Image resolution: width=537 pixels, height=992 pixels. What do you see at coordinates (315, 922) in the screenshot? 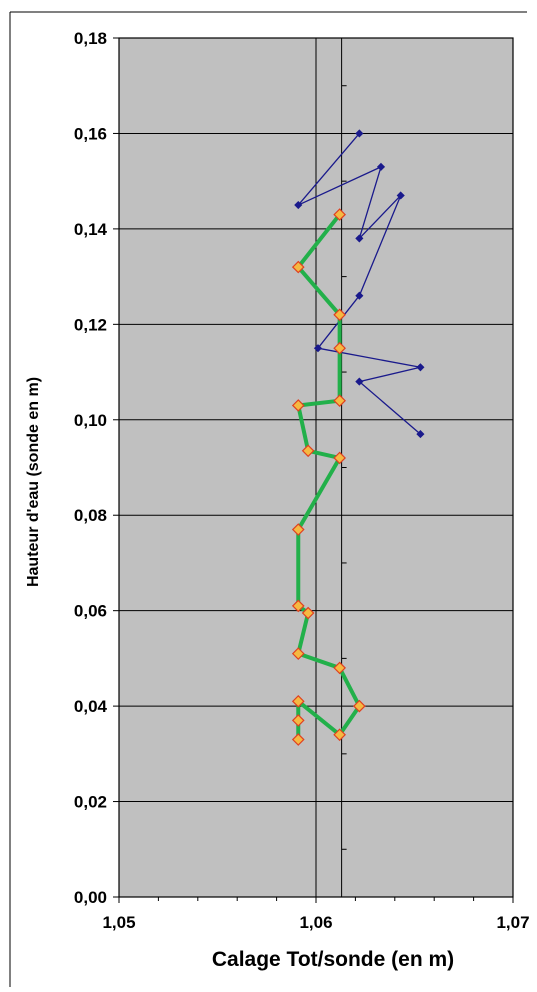
I see `x-tick-label: 1,06` at bounding box center [315, 922].